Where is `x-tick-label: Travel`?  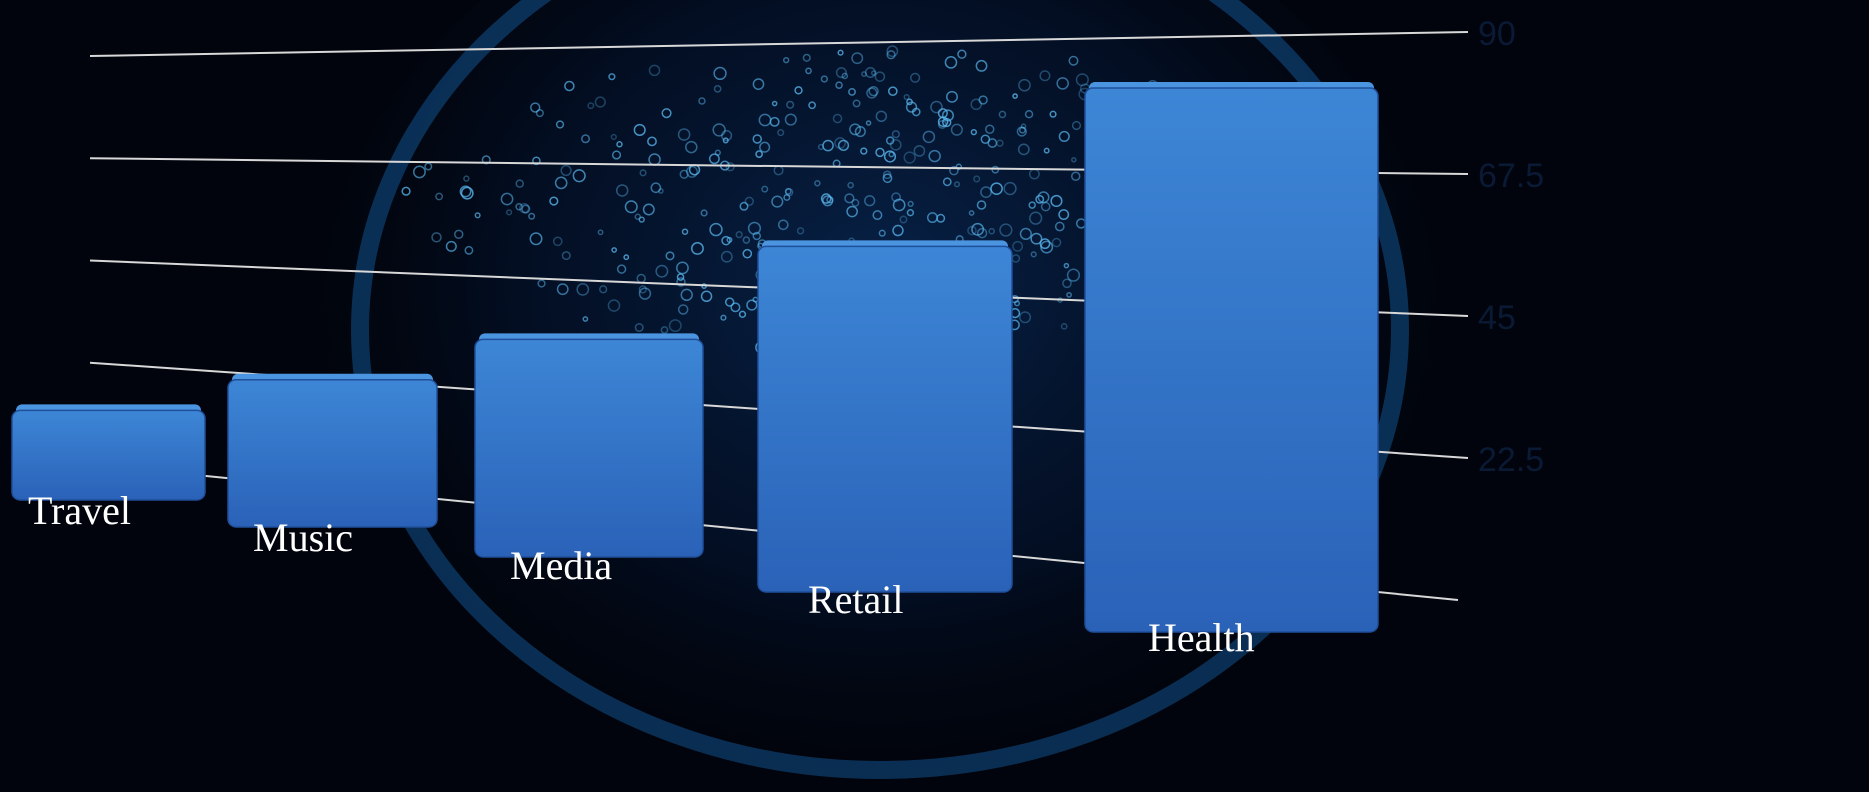 x-tick-label: Travel is located at coordinates (79, 510).